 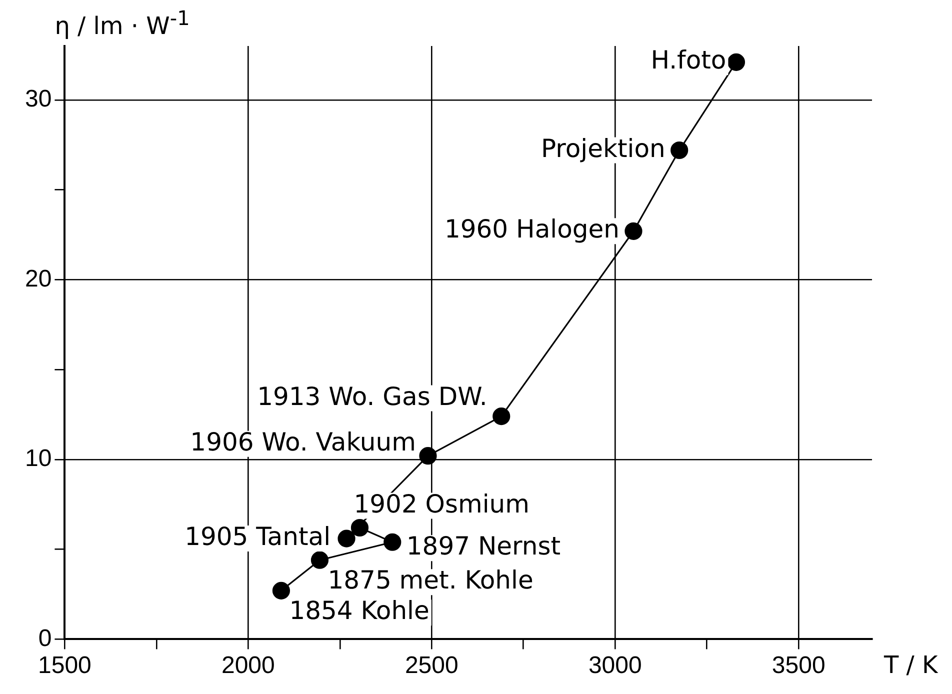 What do you see at coordinates (799, 666) in the screenshot?
I see `x-tick-label: 3500` at bounding box center [799, 666].